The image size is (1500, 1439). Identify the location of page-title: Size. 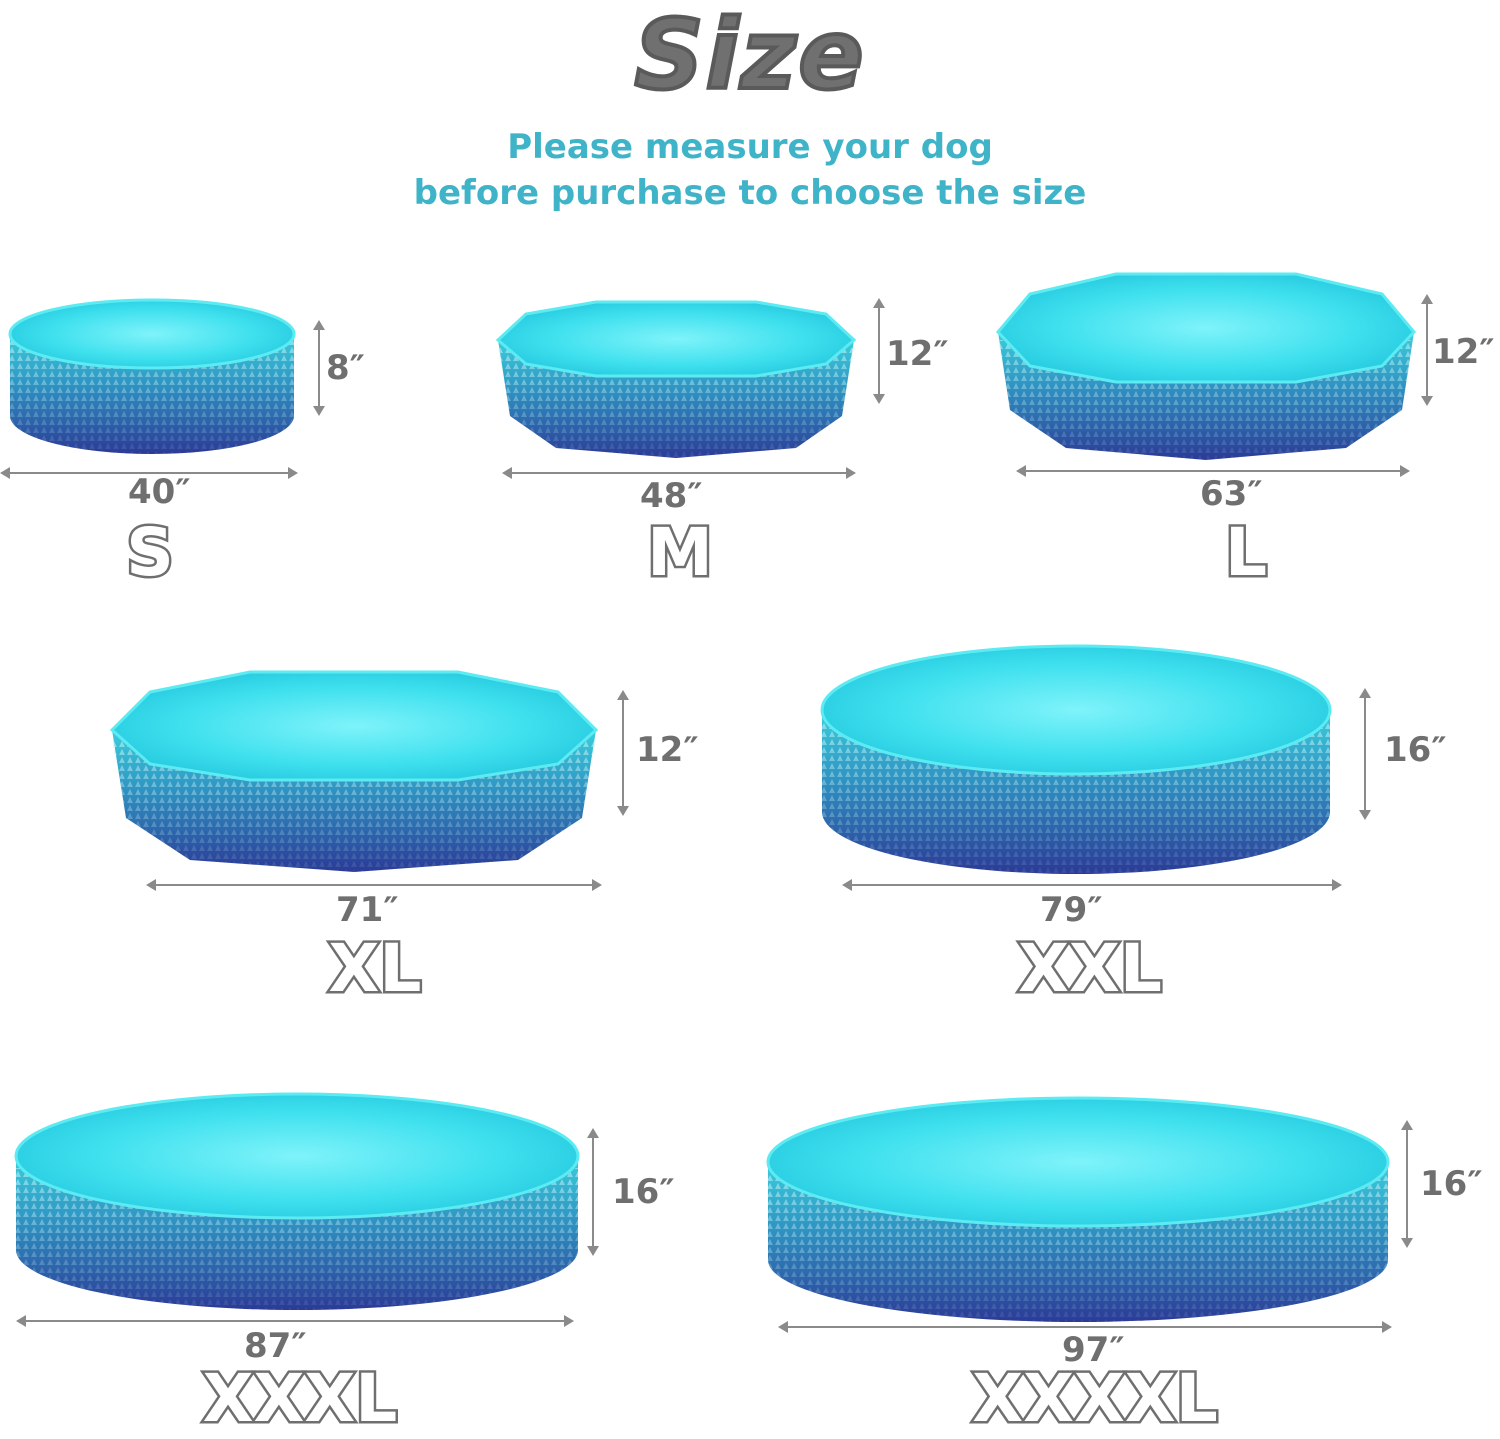
(749, 56).